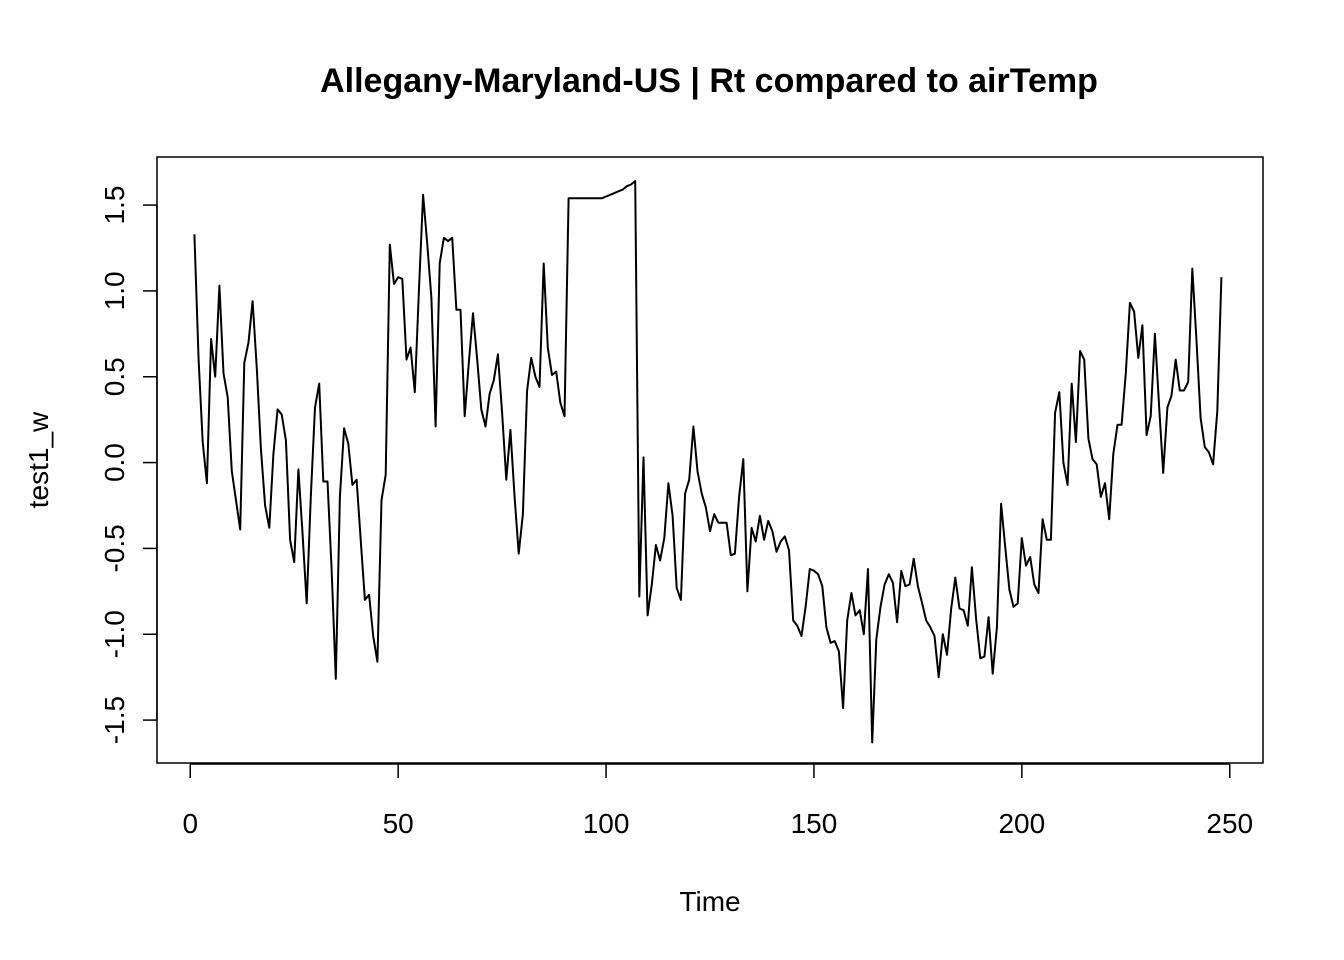  What do you see at coordinates (114, 548) in the screenshot?
I see `y-tick-label: -0.5` at bounding box center [114, 548].